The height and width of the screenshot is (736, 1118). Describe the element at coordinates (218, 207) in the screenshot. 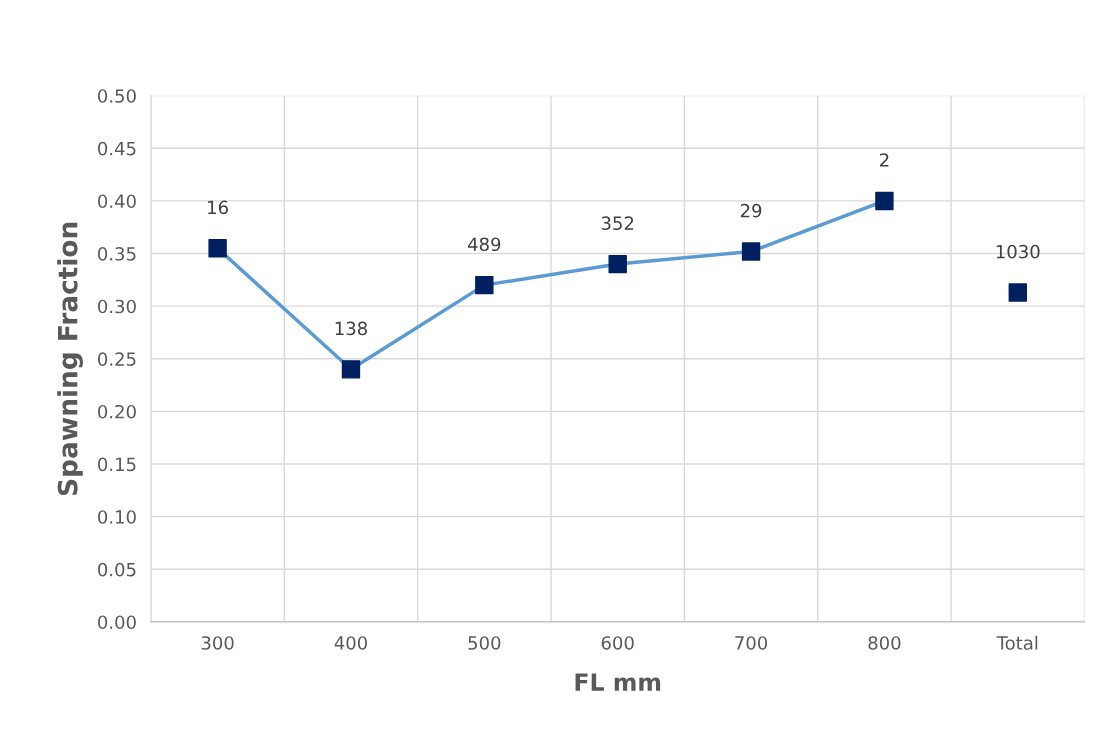

I see `annotation: 16` at that location.